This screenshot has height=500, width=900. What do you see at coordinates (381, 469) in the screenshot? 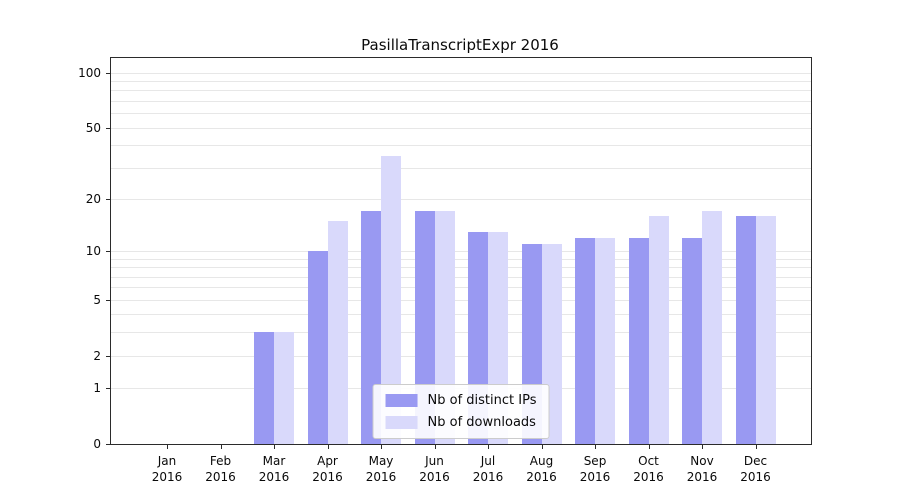
I see `x-tick-label: May 2016` at bounding box center [381, 469].